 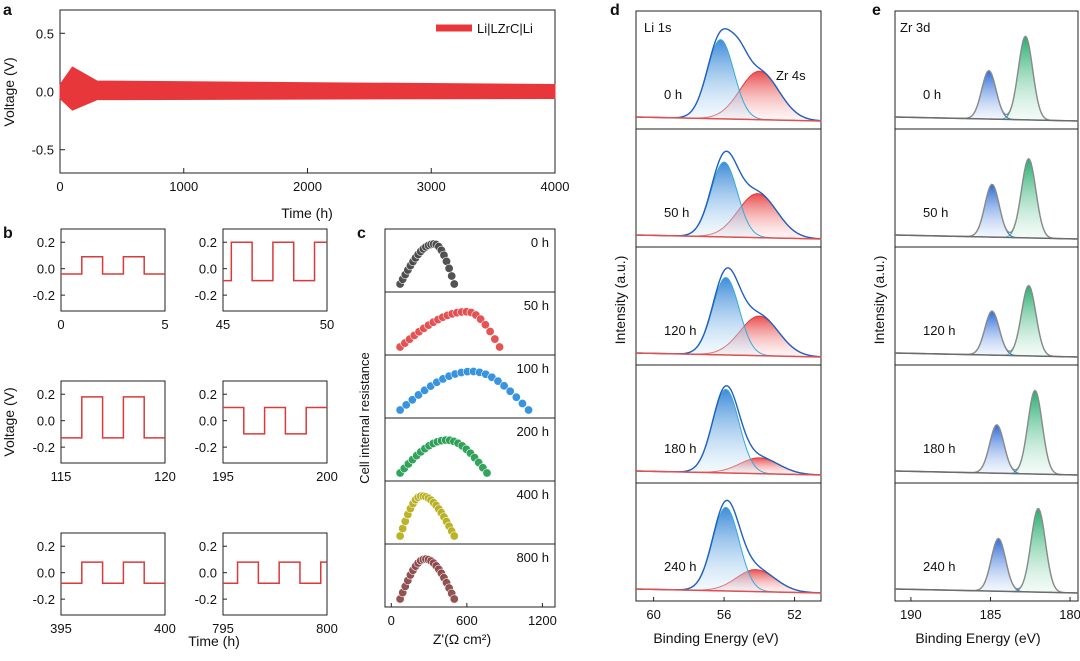 What do you see at coordinates (724, 614) in the screenshot?
I see `x-tick-label: 56` at bounding box center [724, 614].